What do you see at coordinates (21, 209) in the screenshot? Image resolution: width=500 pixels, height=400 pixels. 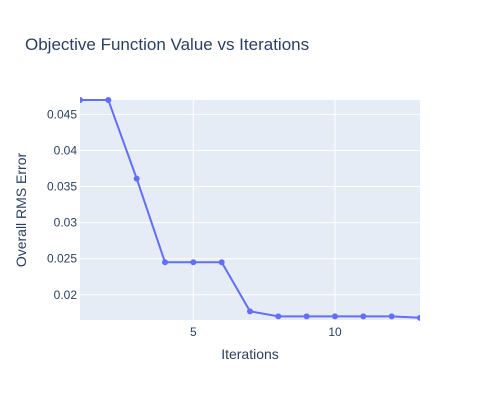 I see `y-axis-title: Overall RMS Error` at bounding box center [21, 209].